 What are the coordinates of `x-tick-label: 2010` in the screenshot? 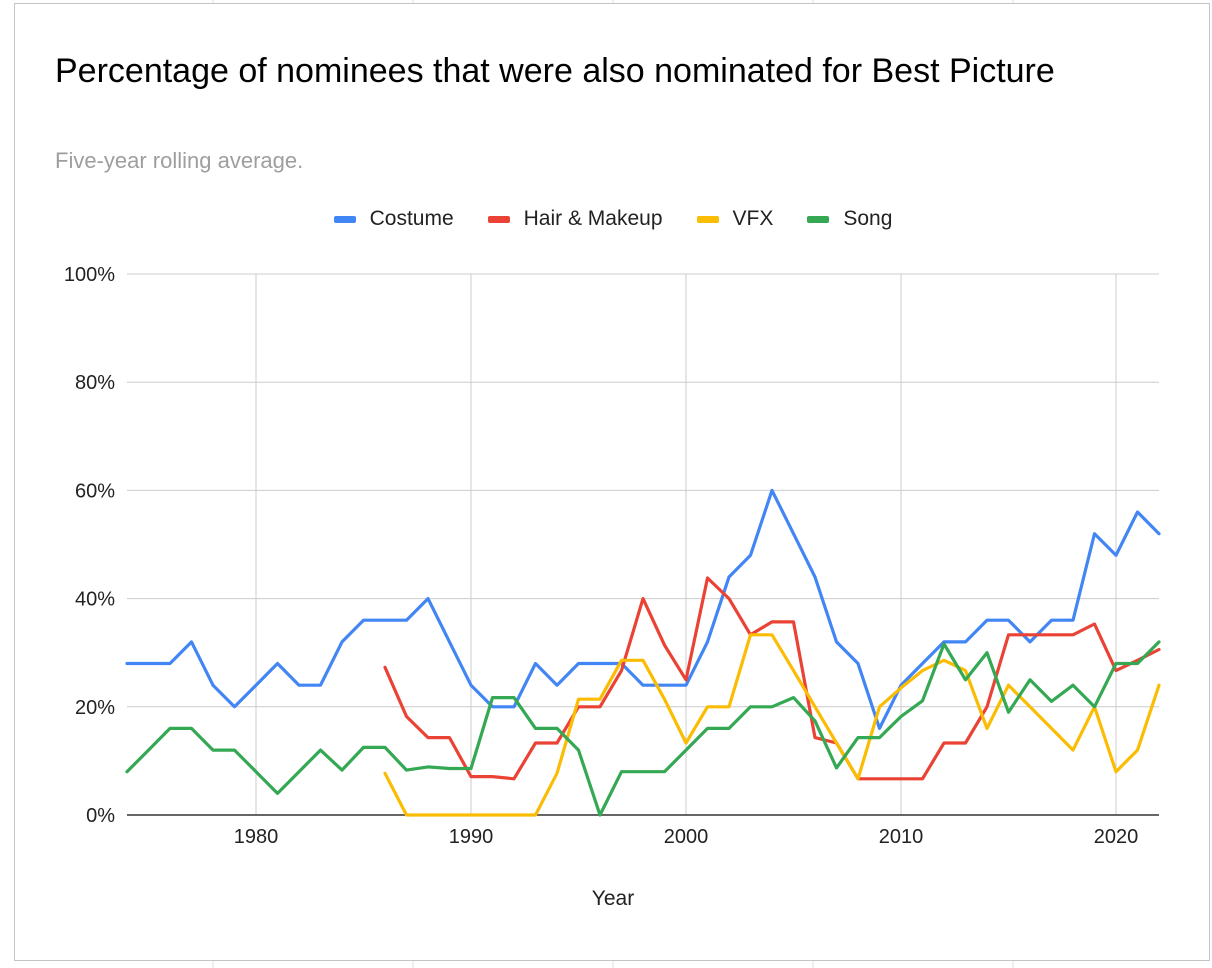 It's located at (901, 837).